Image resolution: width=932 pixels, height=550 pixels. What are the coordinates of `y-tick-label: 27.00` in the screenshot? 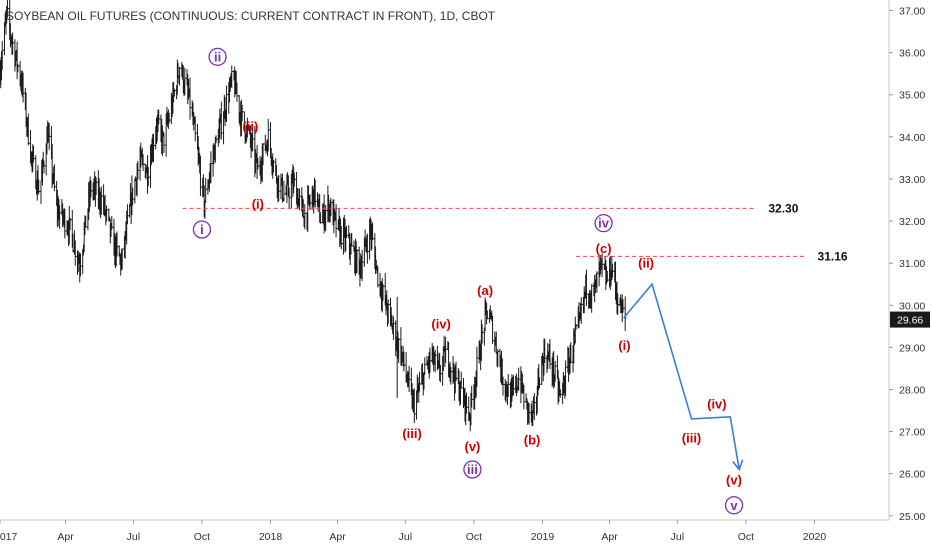 It's located at (912, 433).